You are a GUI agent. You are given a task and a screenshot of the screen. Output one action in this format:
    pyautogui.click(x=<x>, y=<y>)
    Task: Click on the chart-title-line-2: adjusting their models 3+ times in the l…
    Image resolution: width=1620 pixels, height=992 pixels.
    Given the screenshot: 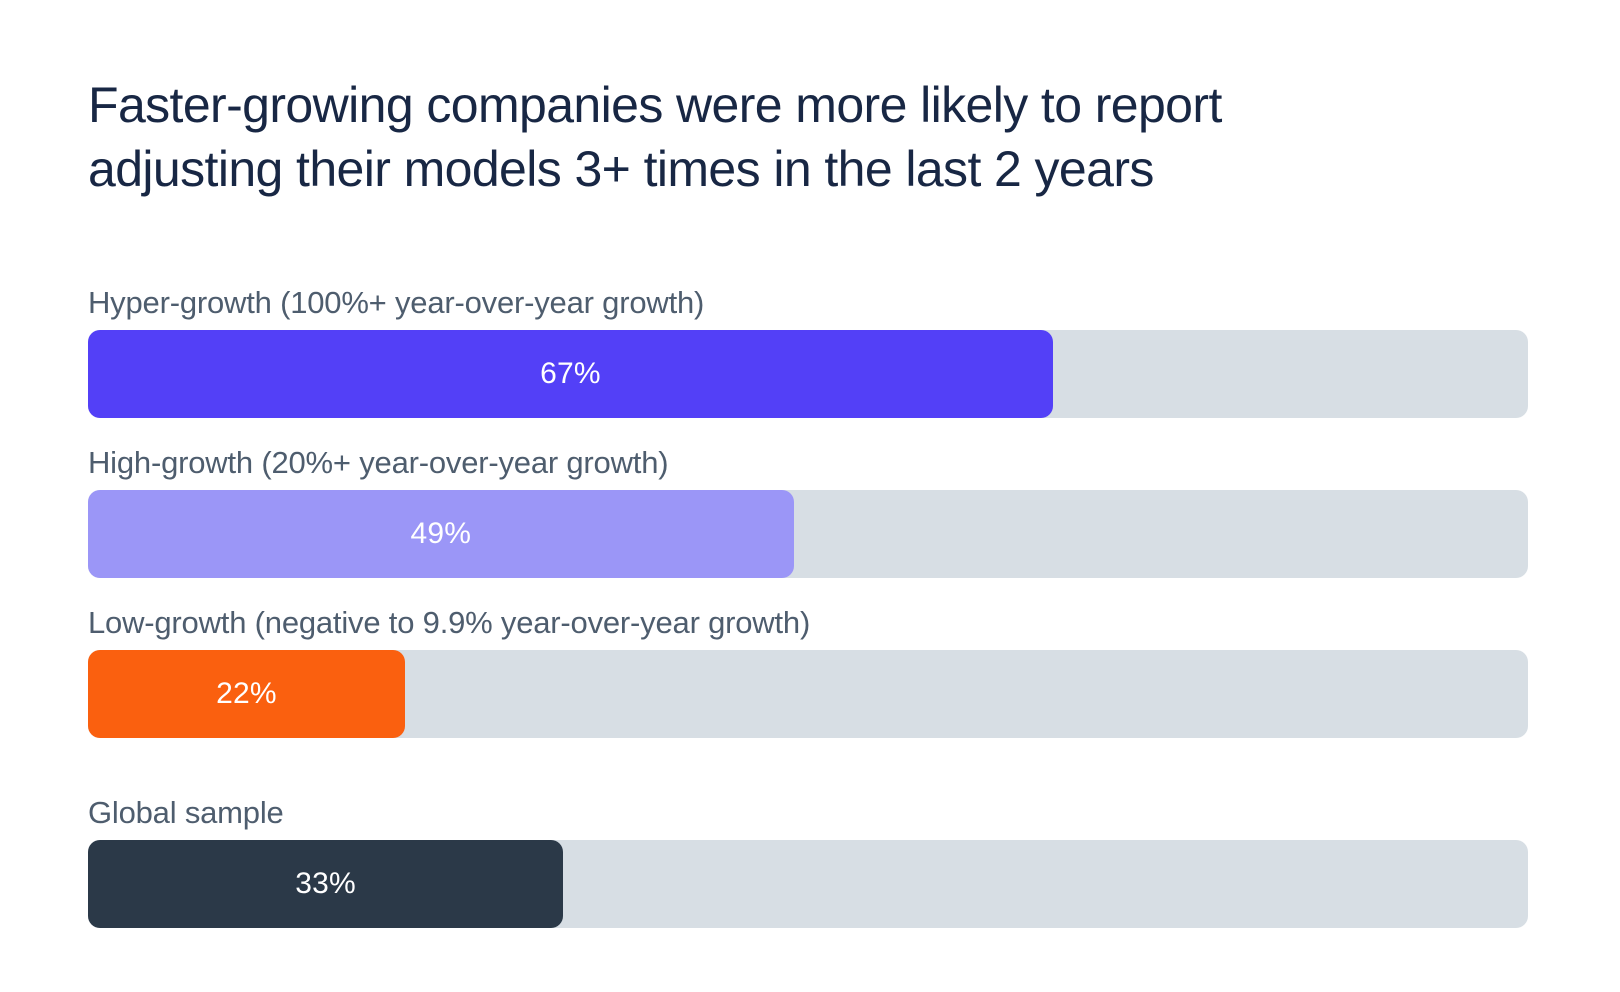 What is the action you would take?
    pyautogui.click(x=621, y=169)
    